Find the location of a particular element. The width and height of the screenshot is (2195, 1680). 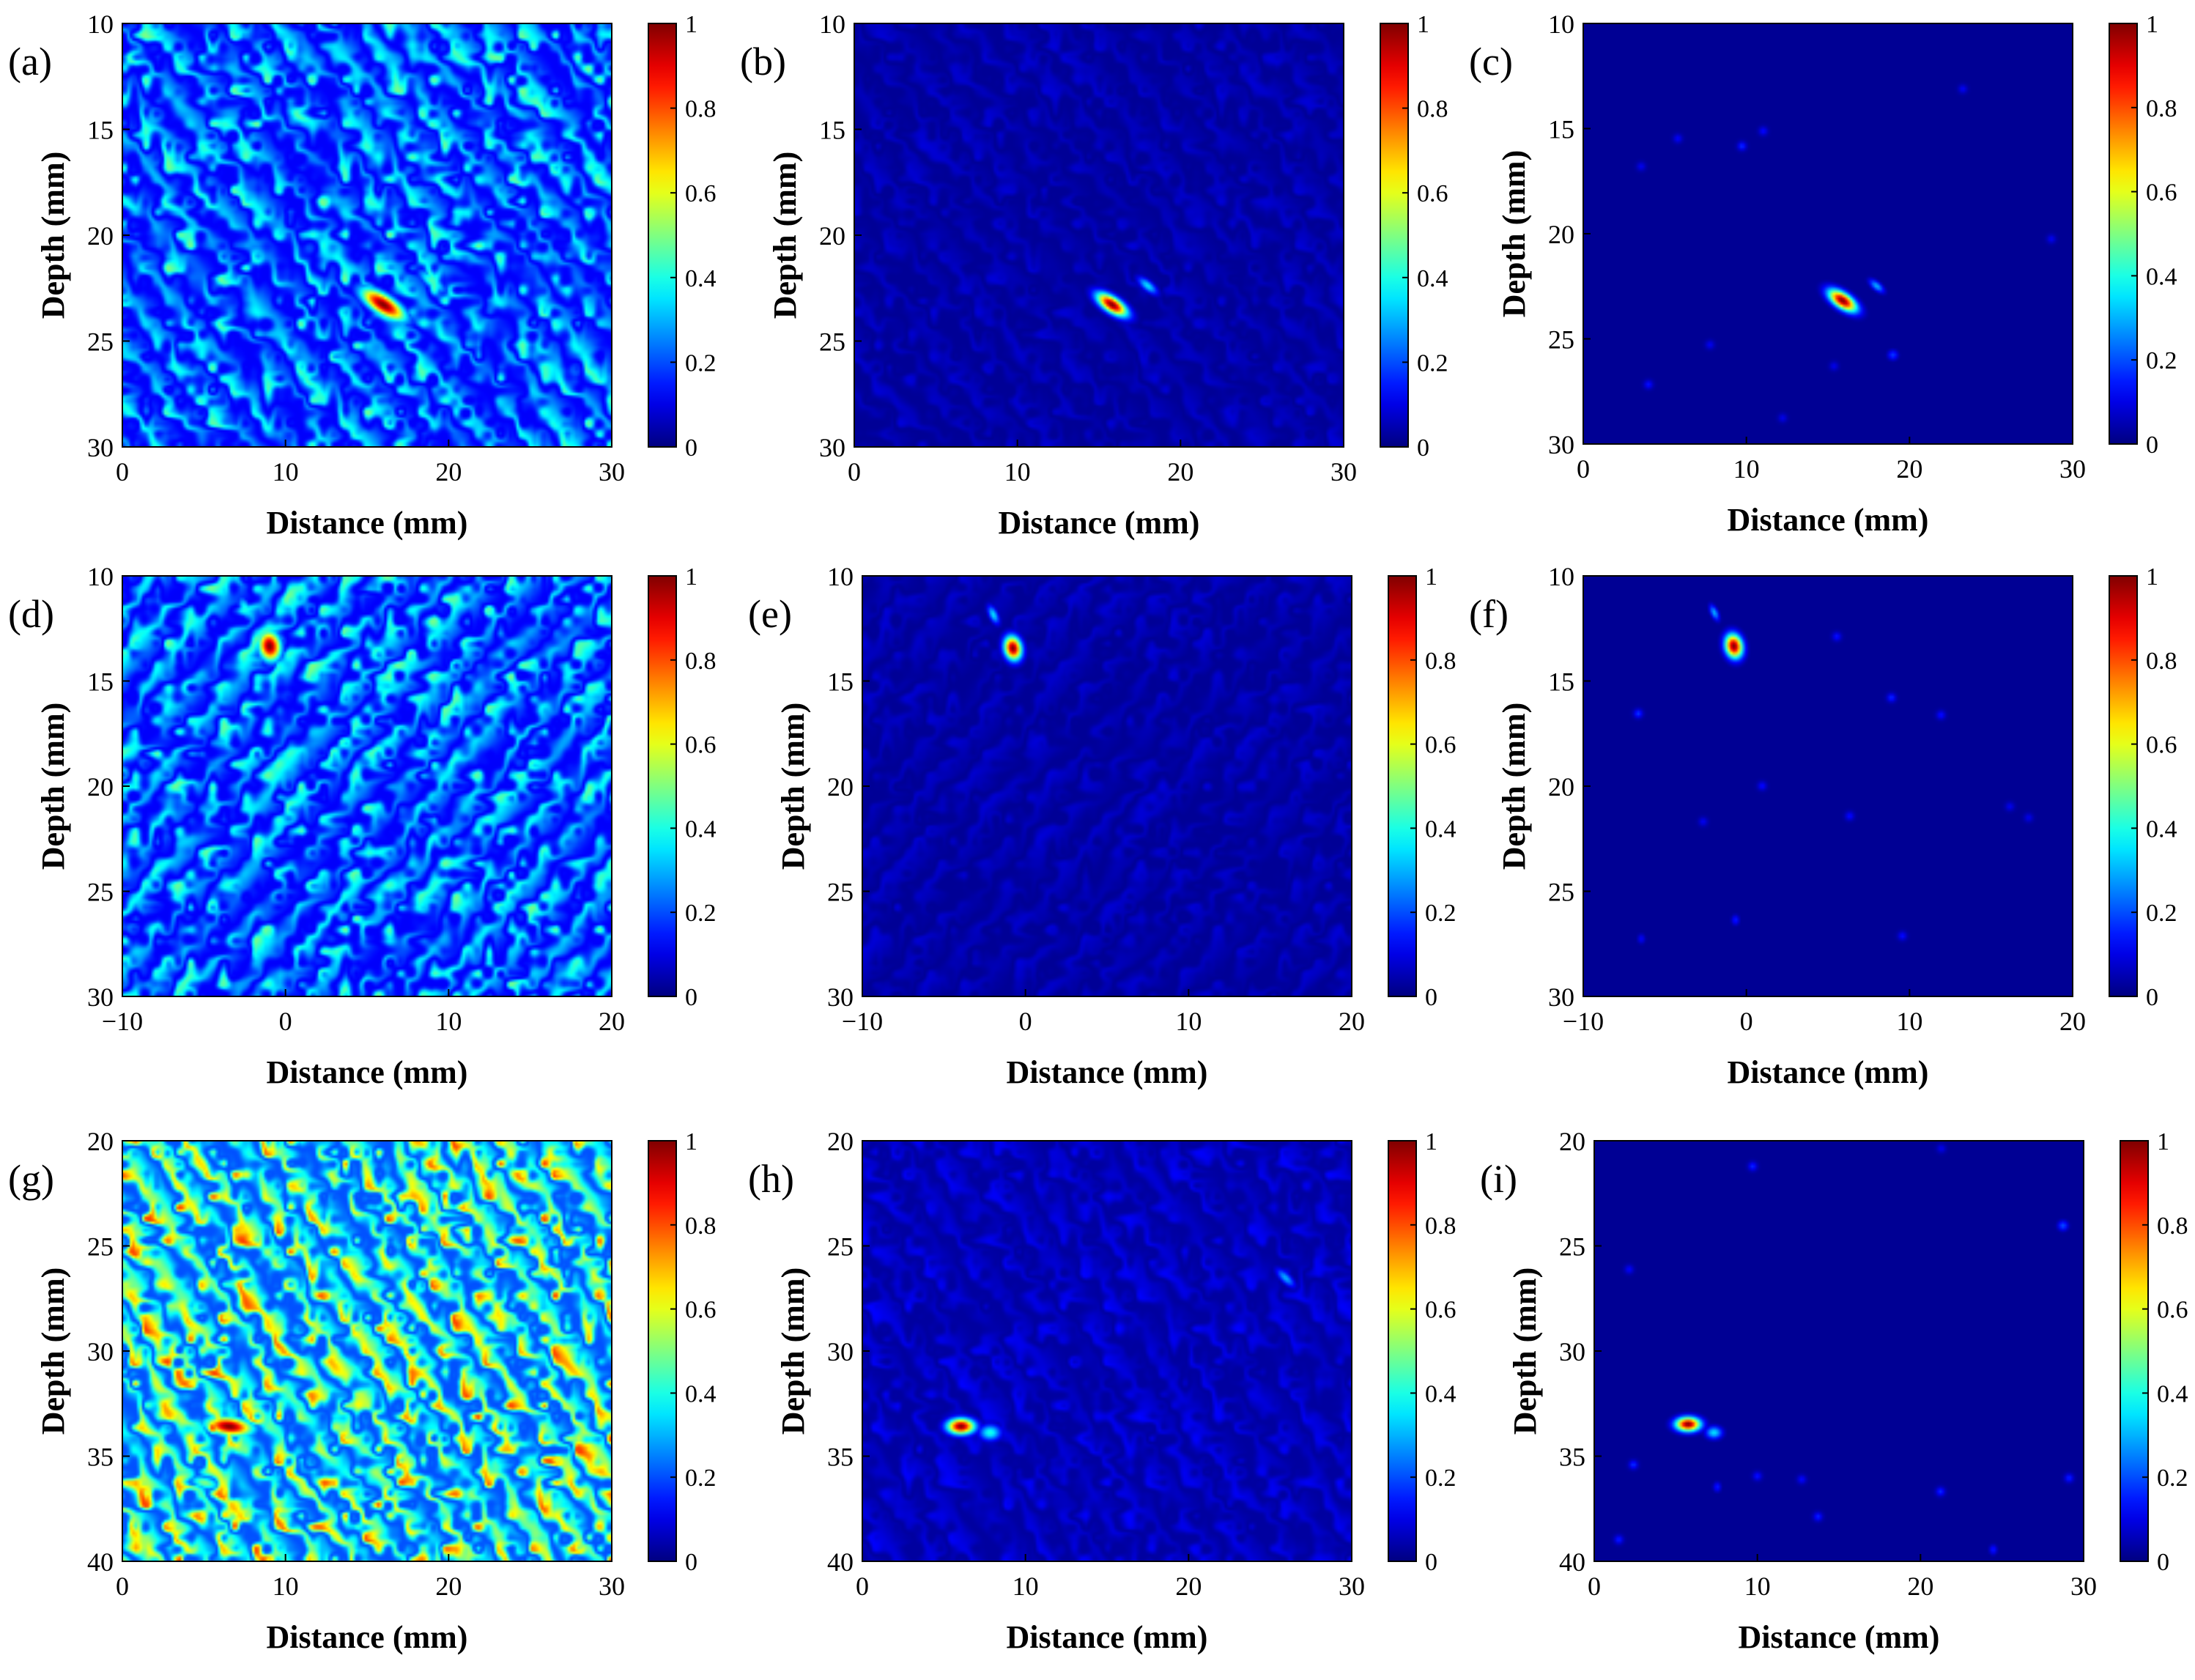

panel-label: (f) is located at coordinates (1489, 614).